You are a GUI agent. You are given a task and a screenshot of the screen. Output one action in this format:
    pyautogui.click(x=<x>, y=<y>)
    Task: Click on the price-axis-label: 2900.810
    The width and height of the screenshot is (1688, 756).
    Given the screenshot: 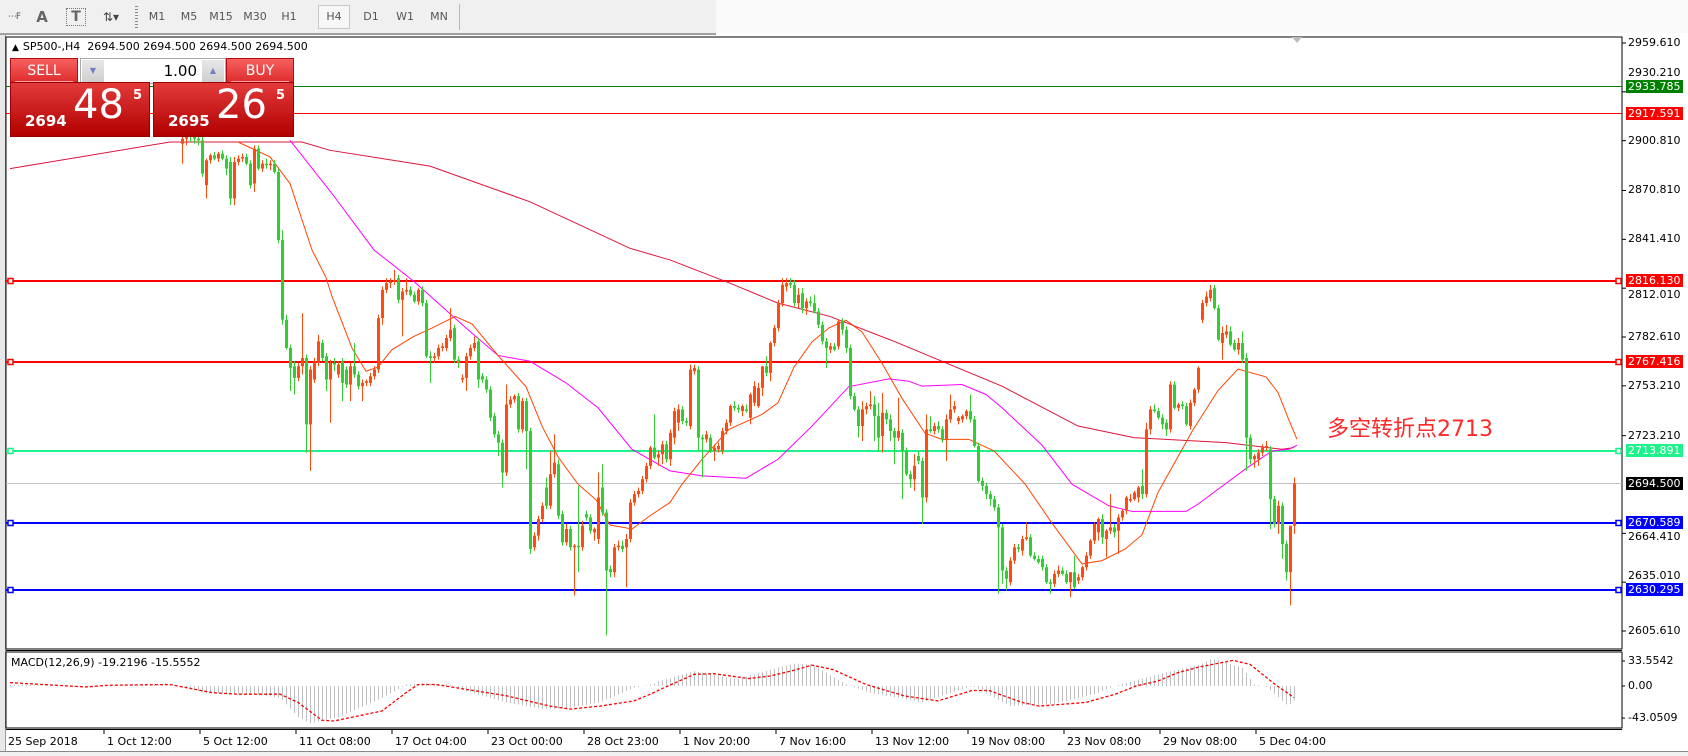 What is the action you would take?
    pyautogui.click(x=1654, y=140)
    